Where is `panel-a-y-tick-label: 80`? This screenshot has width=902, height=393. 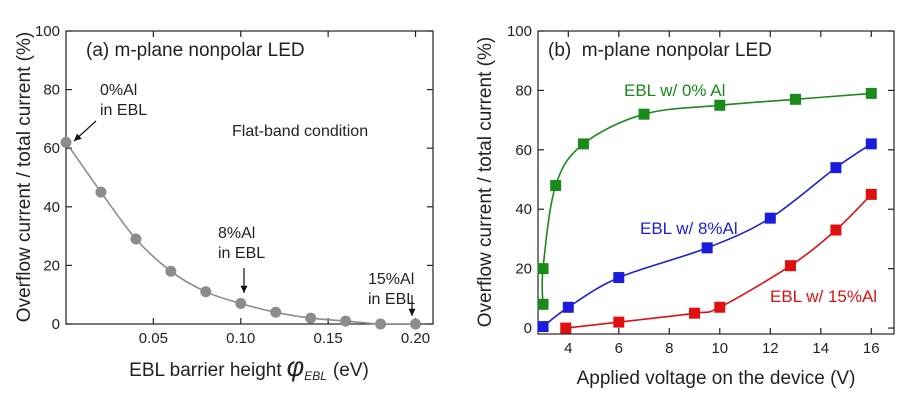 panel-a-y-tick-label: 80 is located at coordinates (51, 90).